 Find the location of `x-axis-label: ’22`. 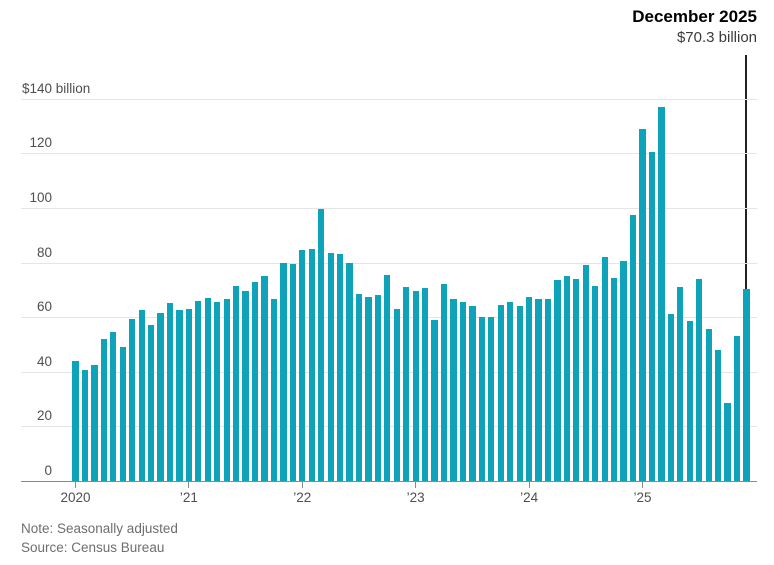

x-axis-label: ’22 is located at coordinates (302, 497).